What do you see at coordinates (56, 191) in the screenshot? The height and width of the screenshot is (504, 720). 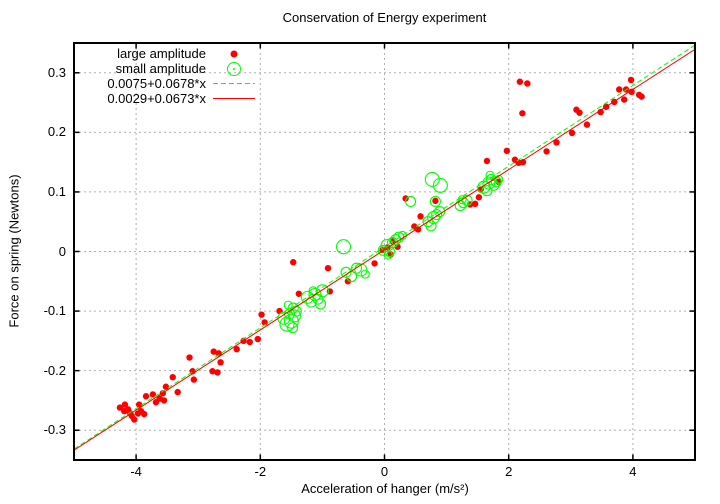 I see `y-tick-label: 0.1` at bounding box center [56, 191].